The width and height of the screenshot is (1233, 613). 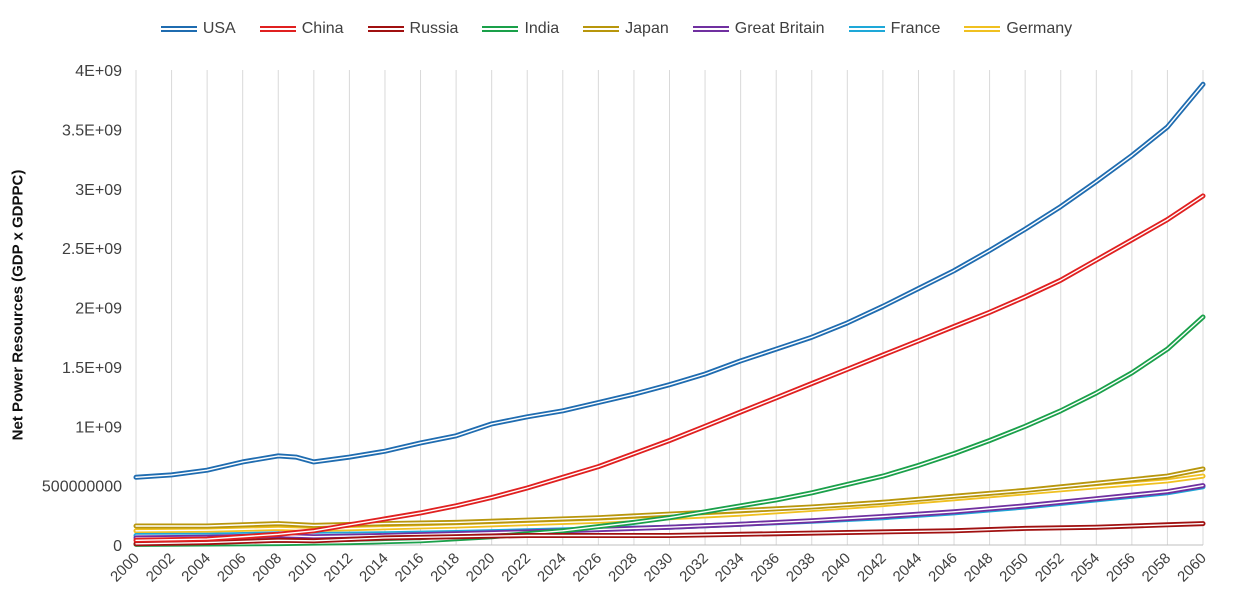 What do you see at coordinates (623, 568) in the screenshot?
I see `x-tick-label: 2028` at bounding box center [623, 568].